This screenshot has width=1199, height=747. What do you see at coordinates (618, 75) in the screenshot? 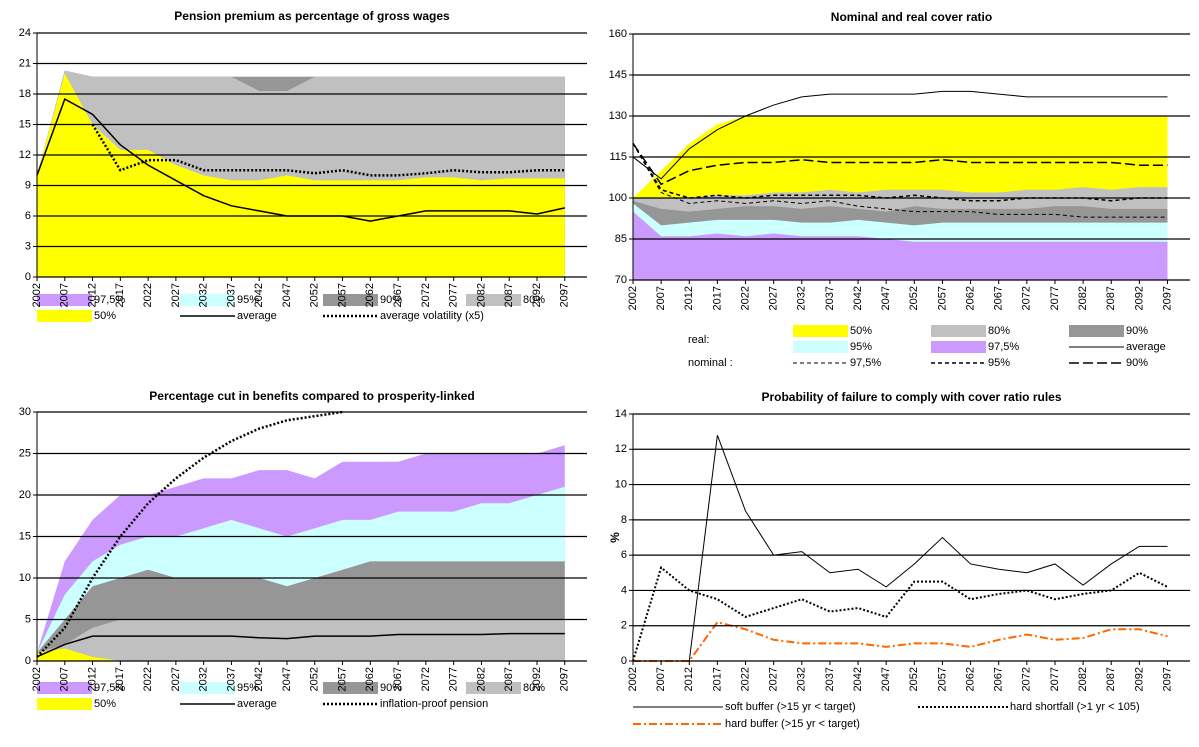
I see `y-tick-label: 145` at bounding box center [618, 75].